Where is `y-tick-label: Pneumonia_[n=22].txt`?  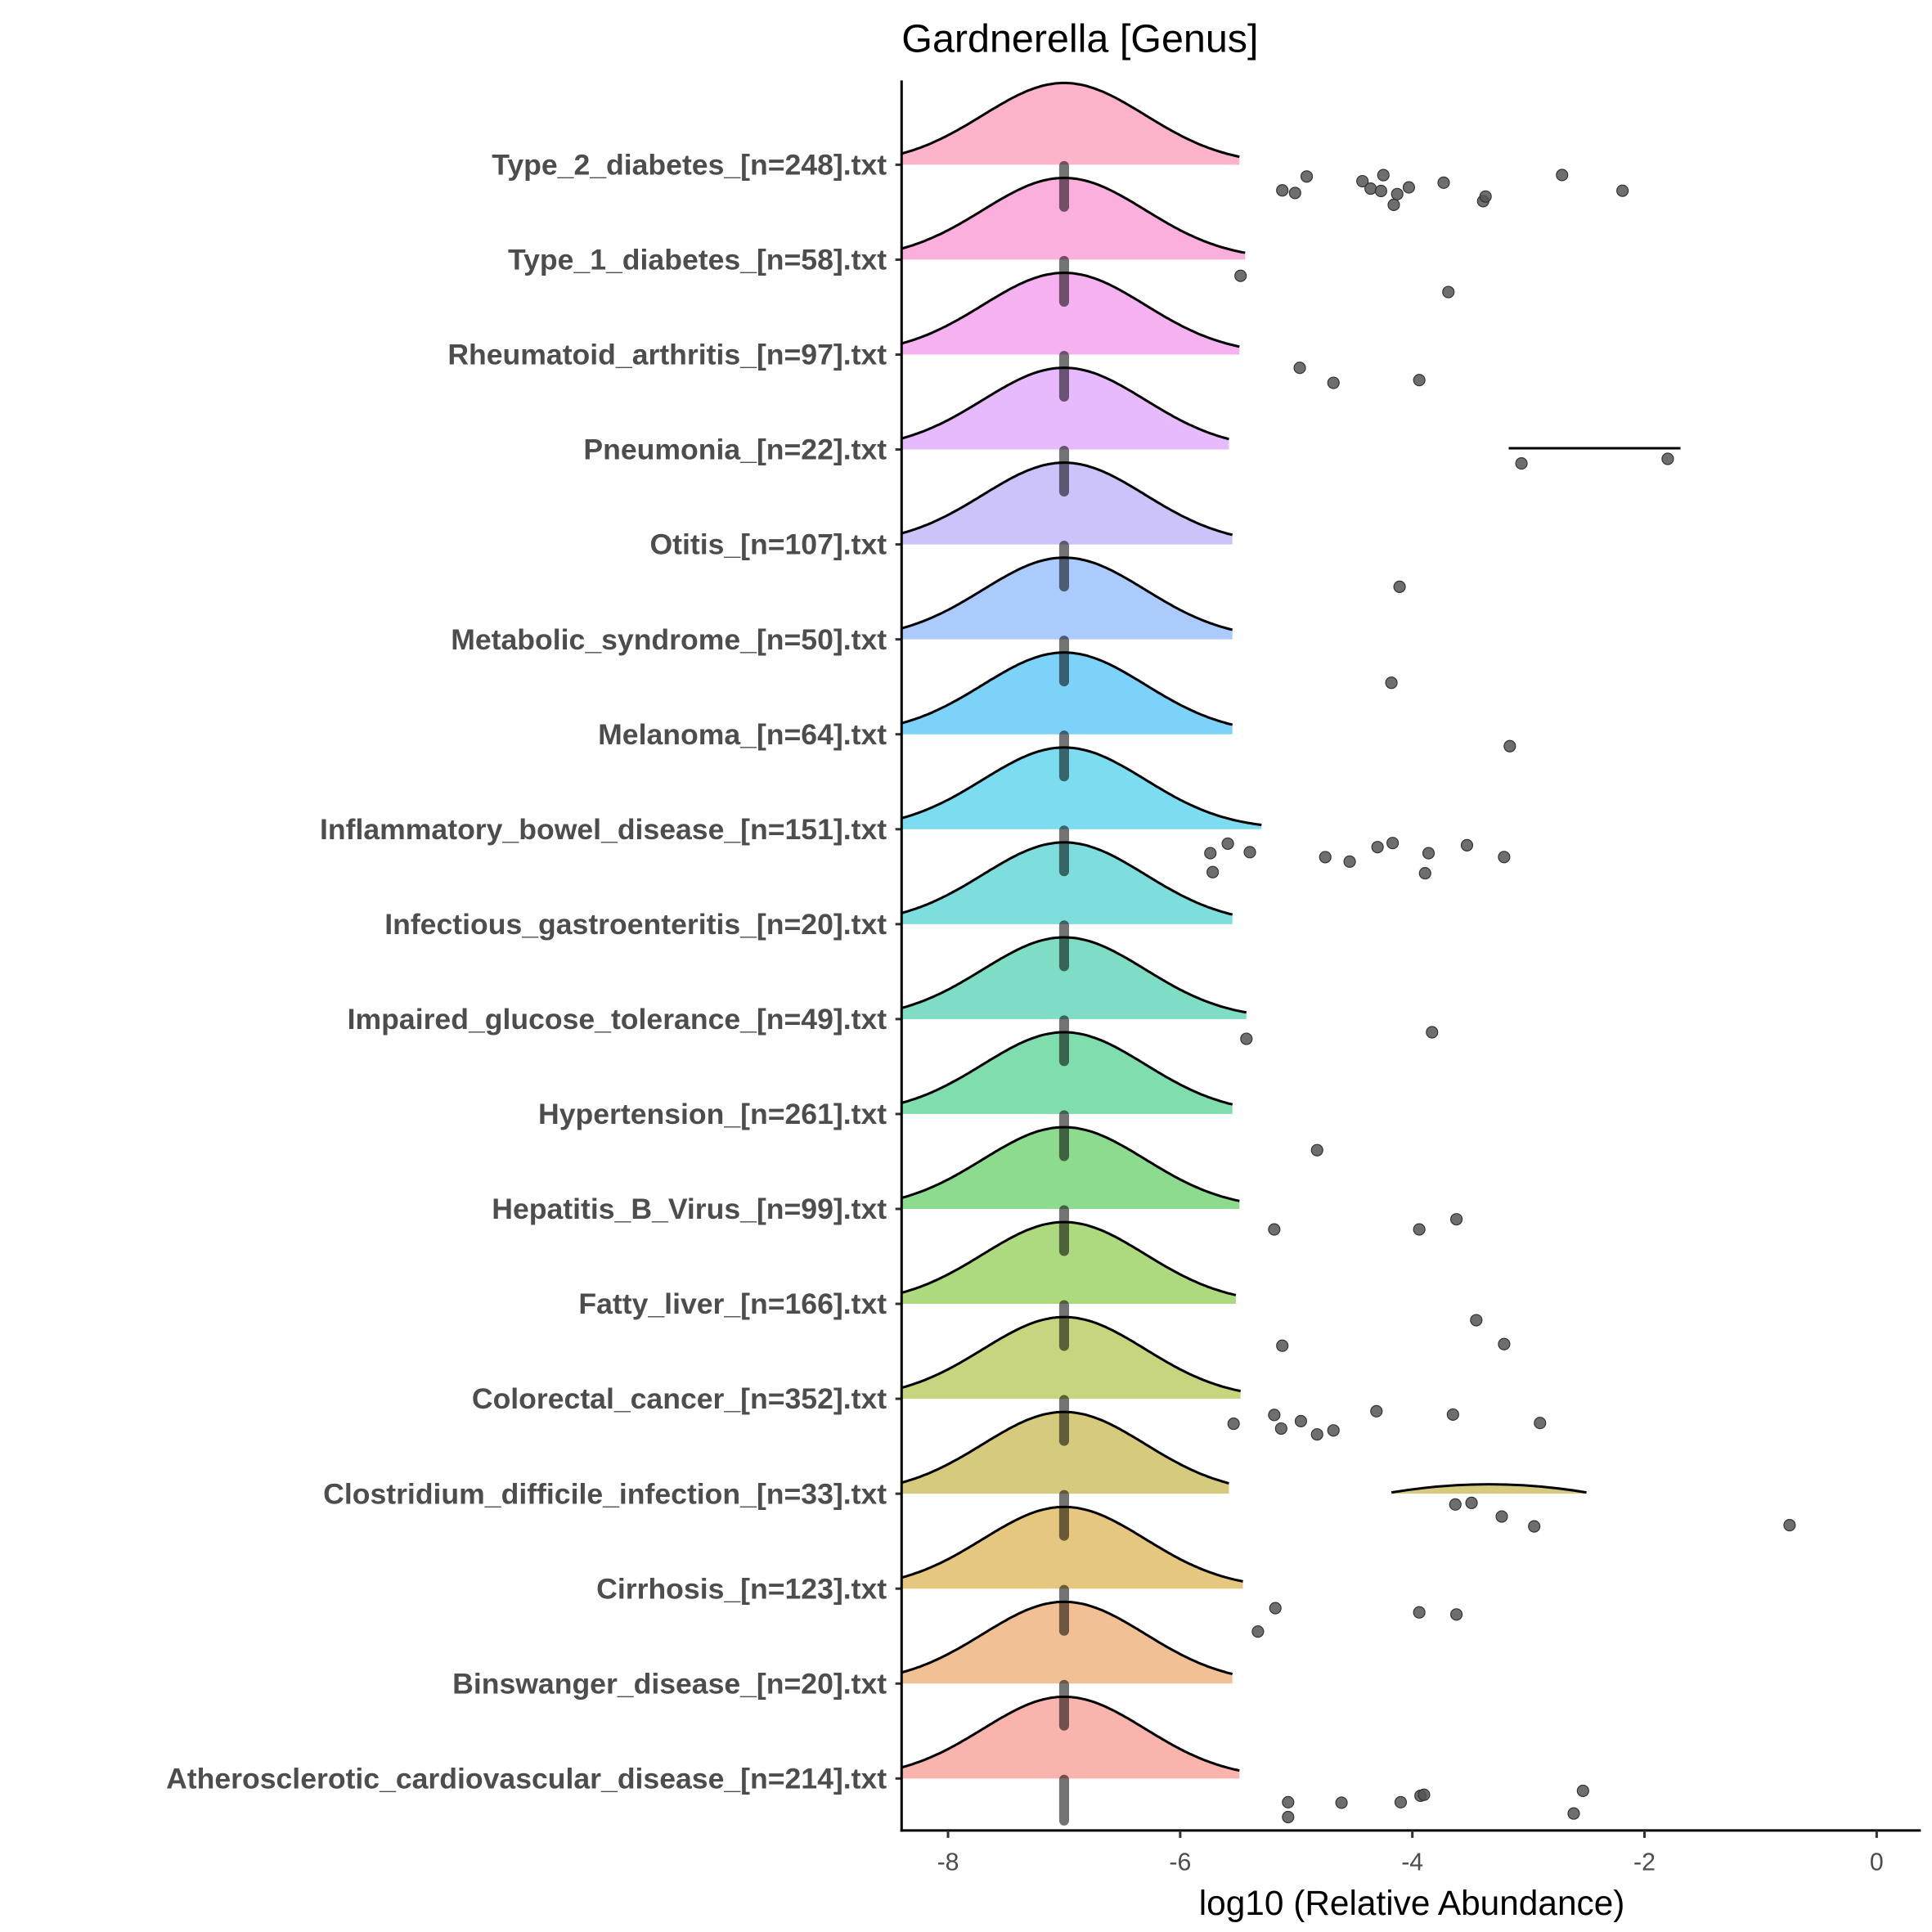
y-tick-label: Pneumonia_[n=22].txt is located at coordinates (735, 450).